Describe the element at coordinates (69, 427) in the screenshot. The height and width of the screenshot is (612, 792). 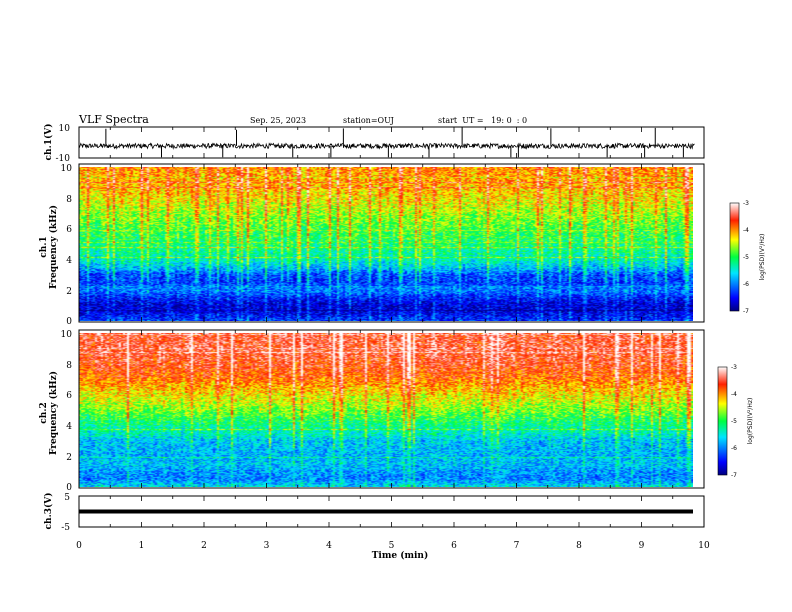
I see `ch2-ytick-4: 4` at that location.